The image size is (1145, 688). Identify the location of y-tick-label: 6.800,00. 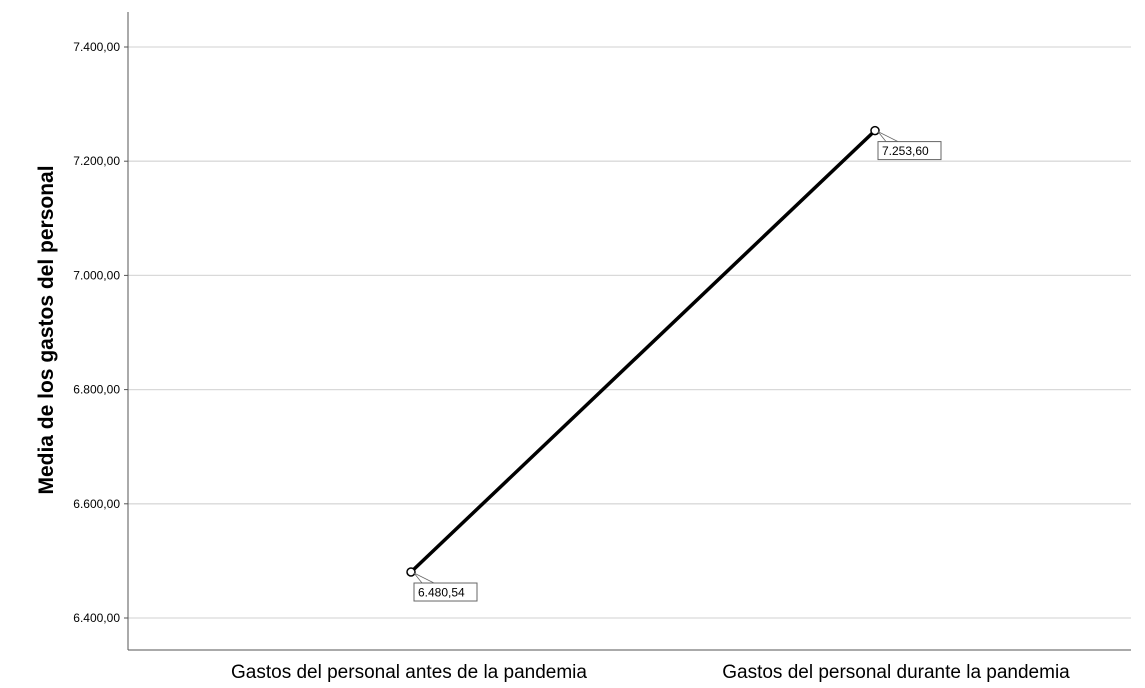
(96, 390).